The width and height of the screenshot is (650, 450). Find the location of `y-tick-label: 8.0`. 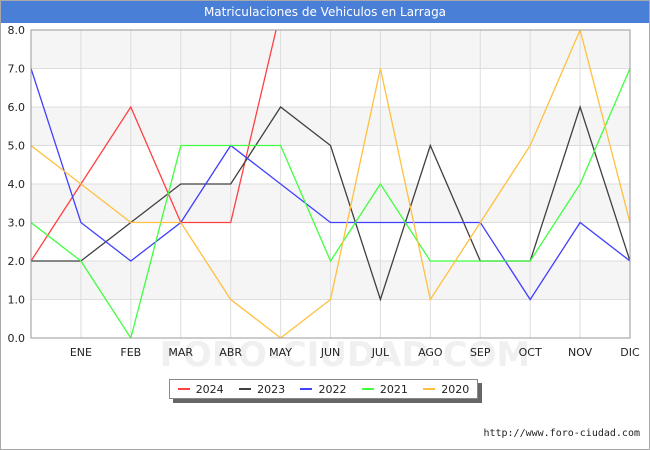

y-tick-label: 8.0 is located at coordinates (17, 30).